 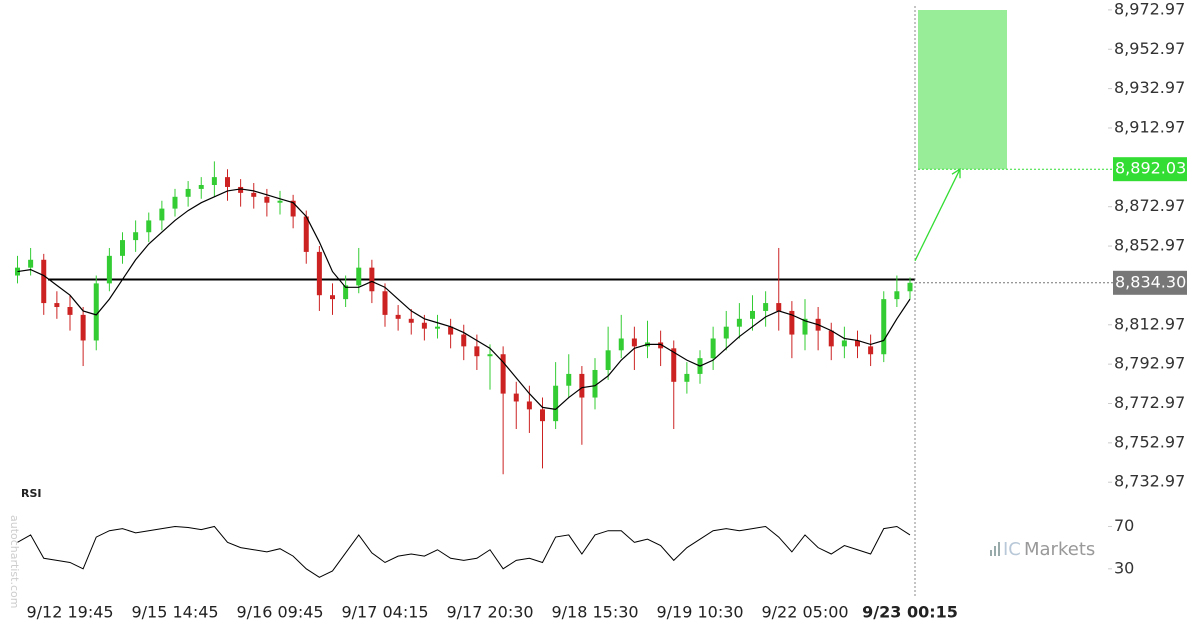 What do you see at coordinates (174, 612) in the screenshot?
I see `x-tick-label: 9/15 14:45` at bounding box center [174, 612].